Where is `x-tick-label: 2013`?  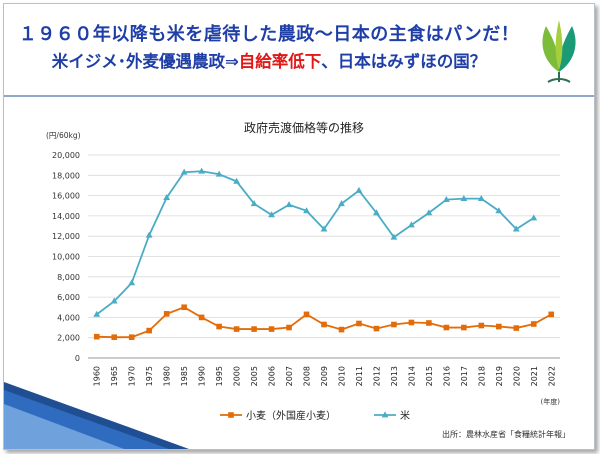
x-tick-label: 2013 is located at coordinates (394, 376).